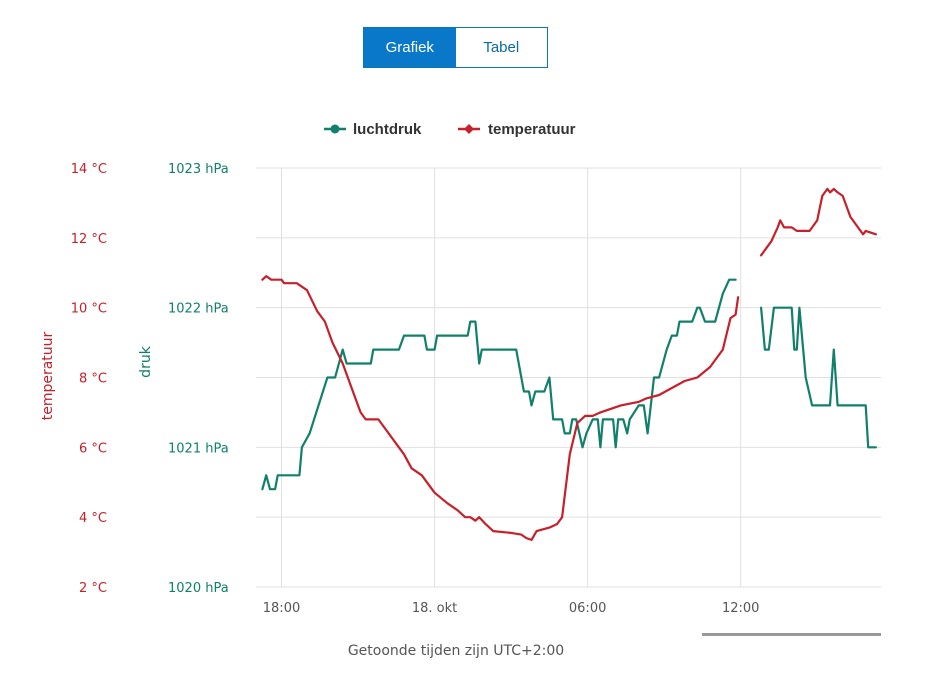  Describe the element at coordinates (410, 47) in the screenshot. I see `chart-view-button: Grafiek` at that location.